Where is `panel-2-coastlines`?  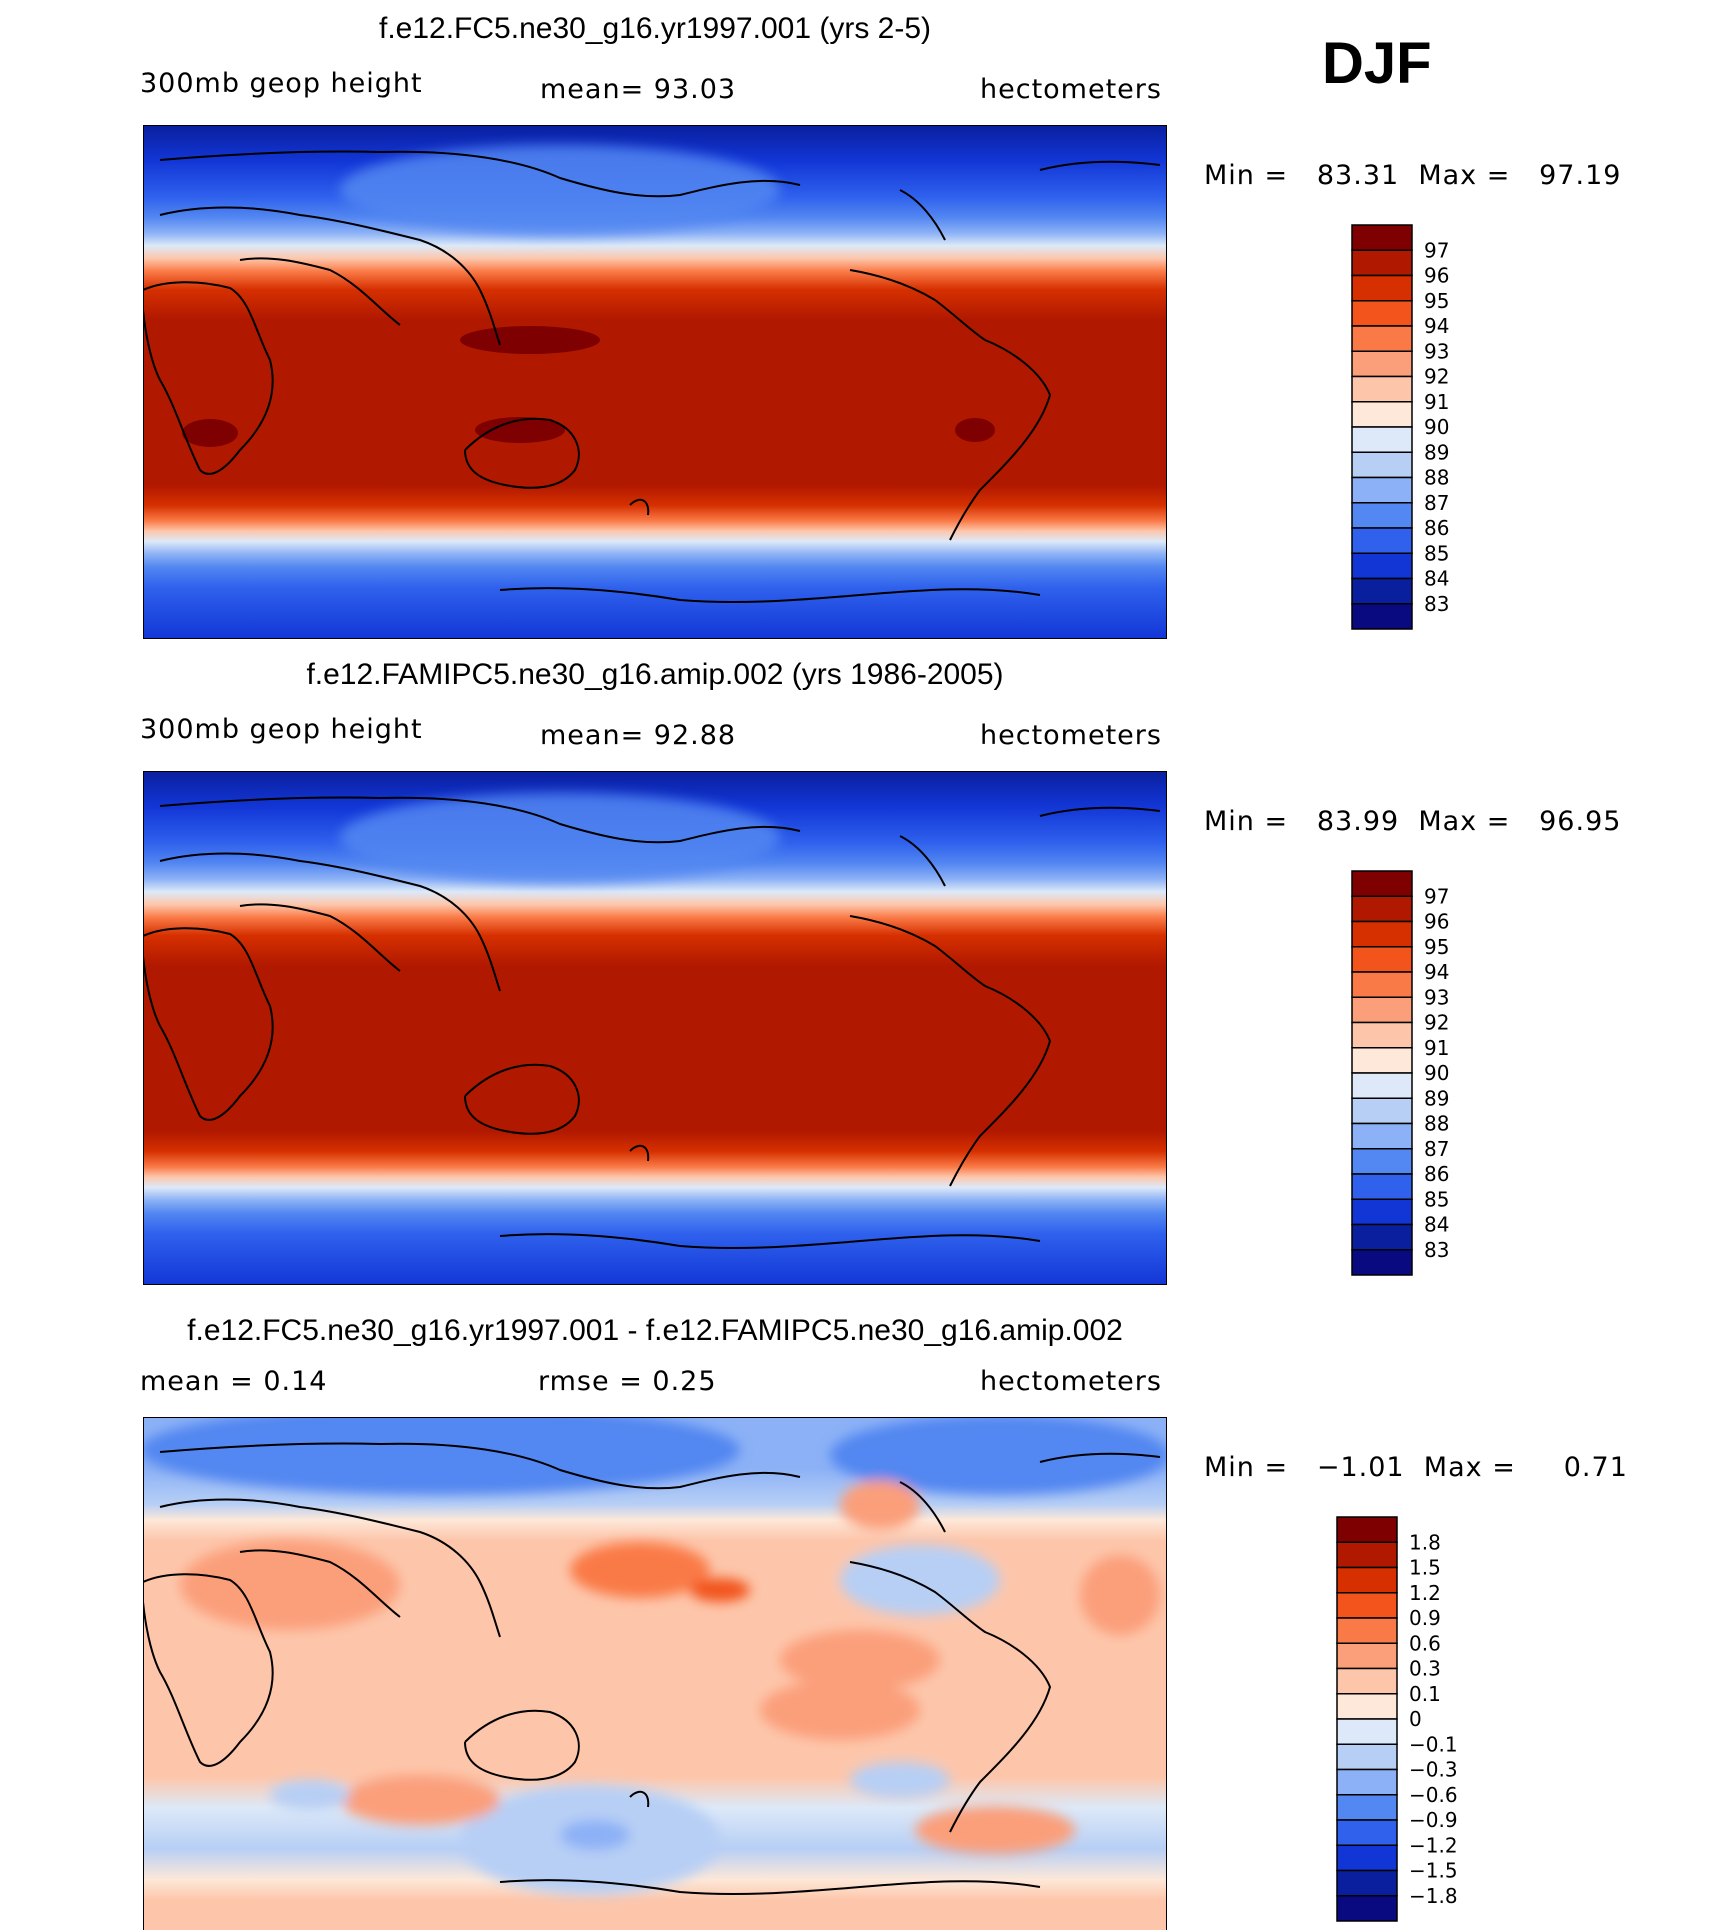
panel-2-coastlines is located at coordinates (652, 1023).